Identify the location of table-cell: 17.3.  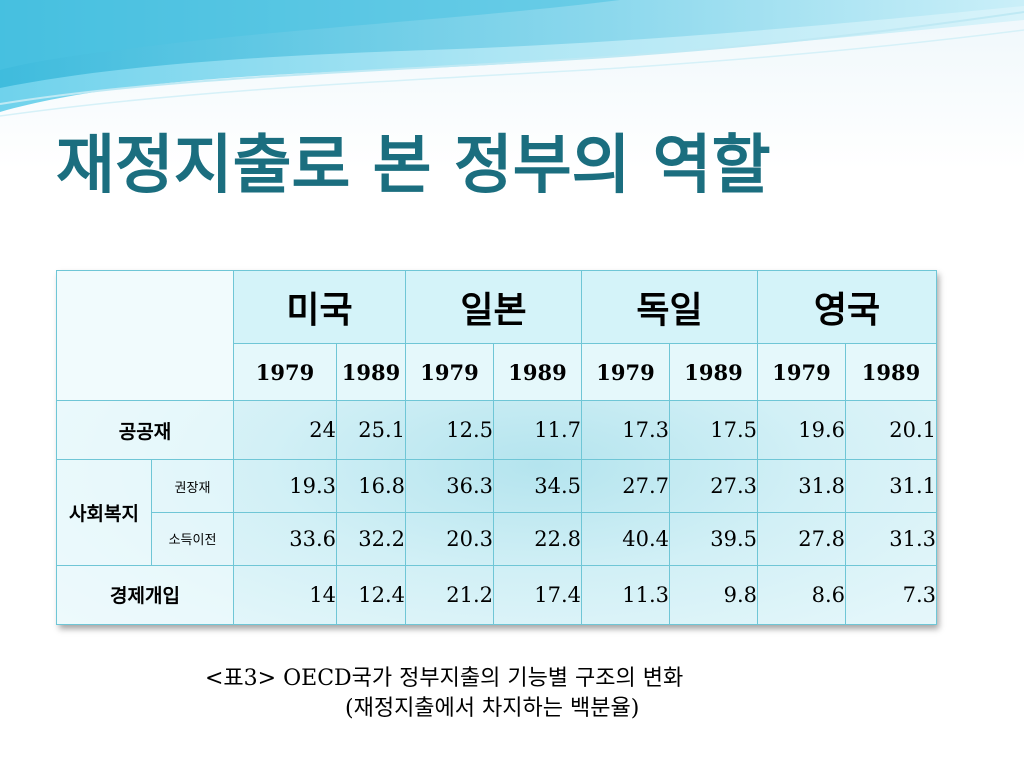
(625, 430).